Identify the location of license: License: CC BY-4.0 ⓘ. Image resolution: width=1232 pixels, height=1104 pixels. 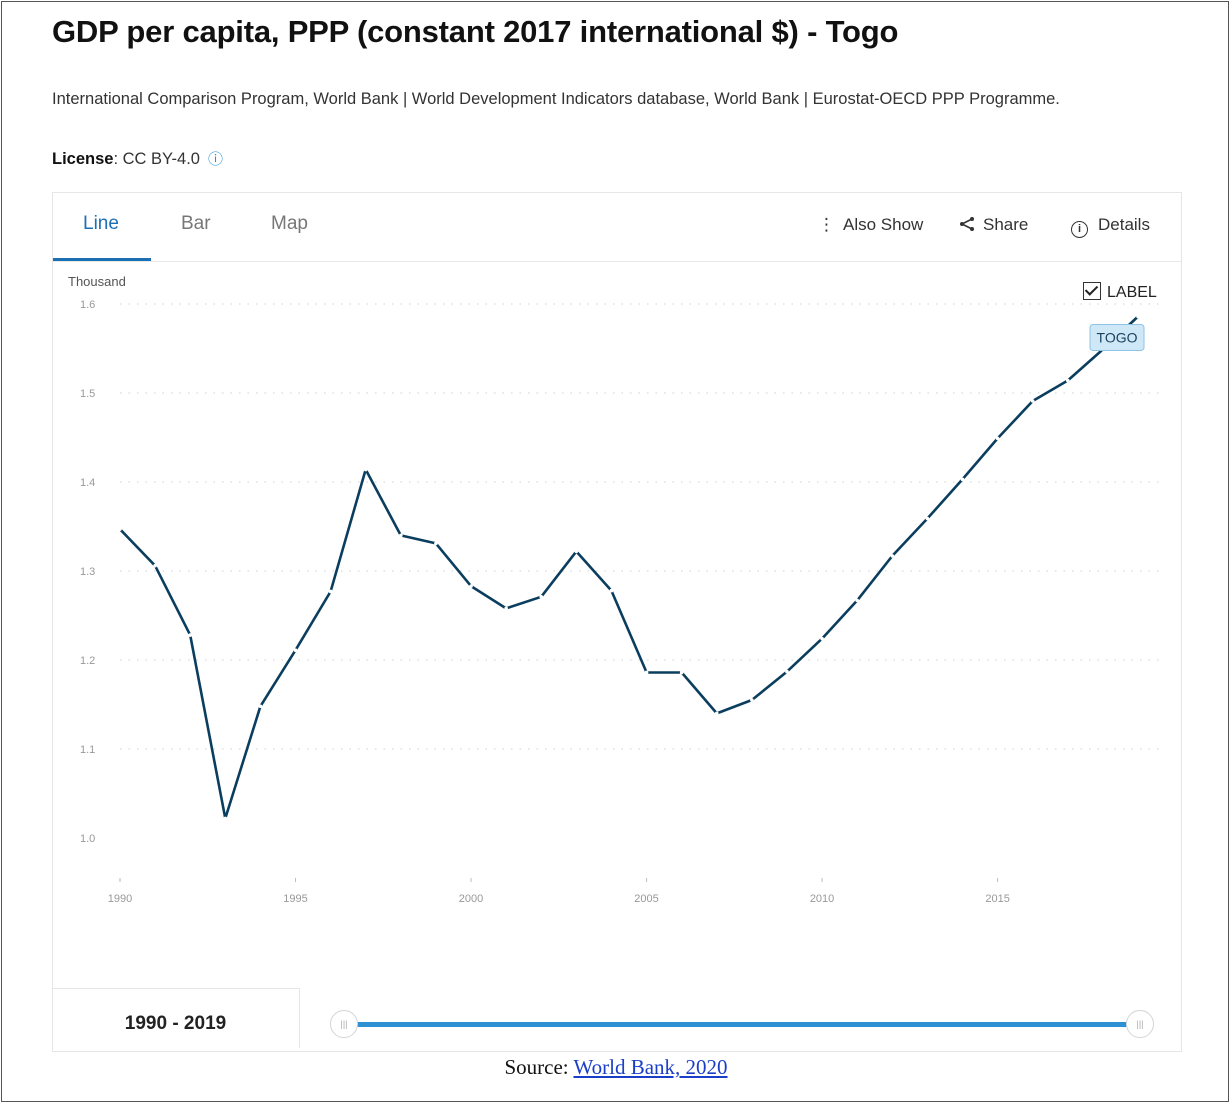
(137, 158).